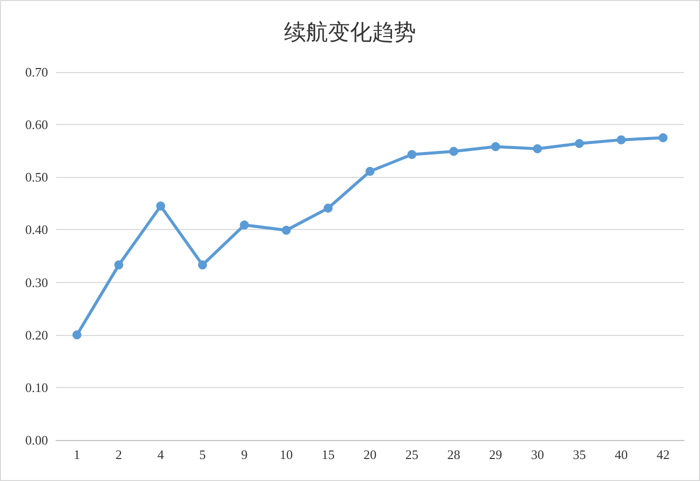 The width and height of the screenshot is (700, 481). What do you see at coordinates (77, 454) in the screenshot?
I see `x-tick-label: 1` at bounding box center [77, 454].